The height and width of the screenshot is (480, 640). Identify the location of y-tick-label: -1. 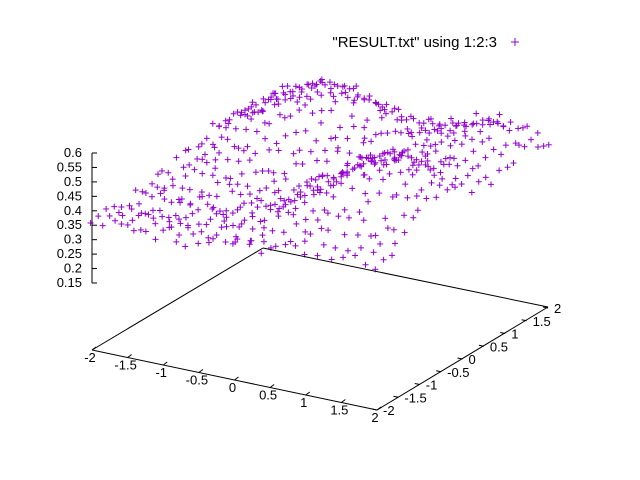
(432, 385).